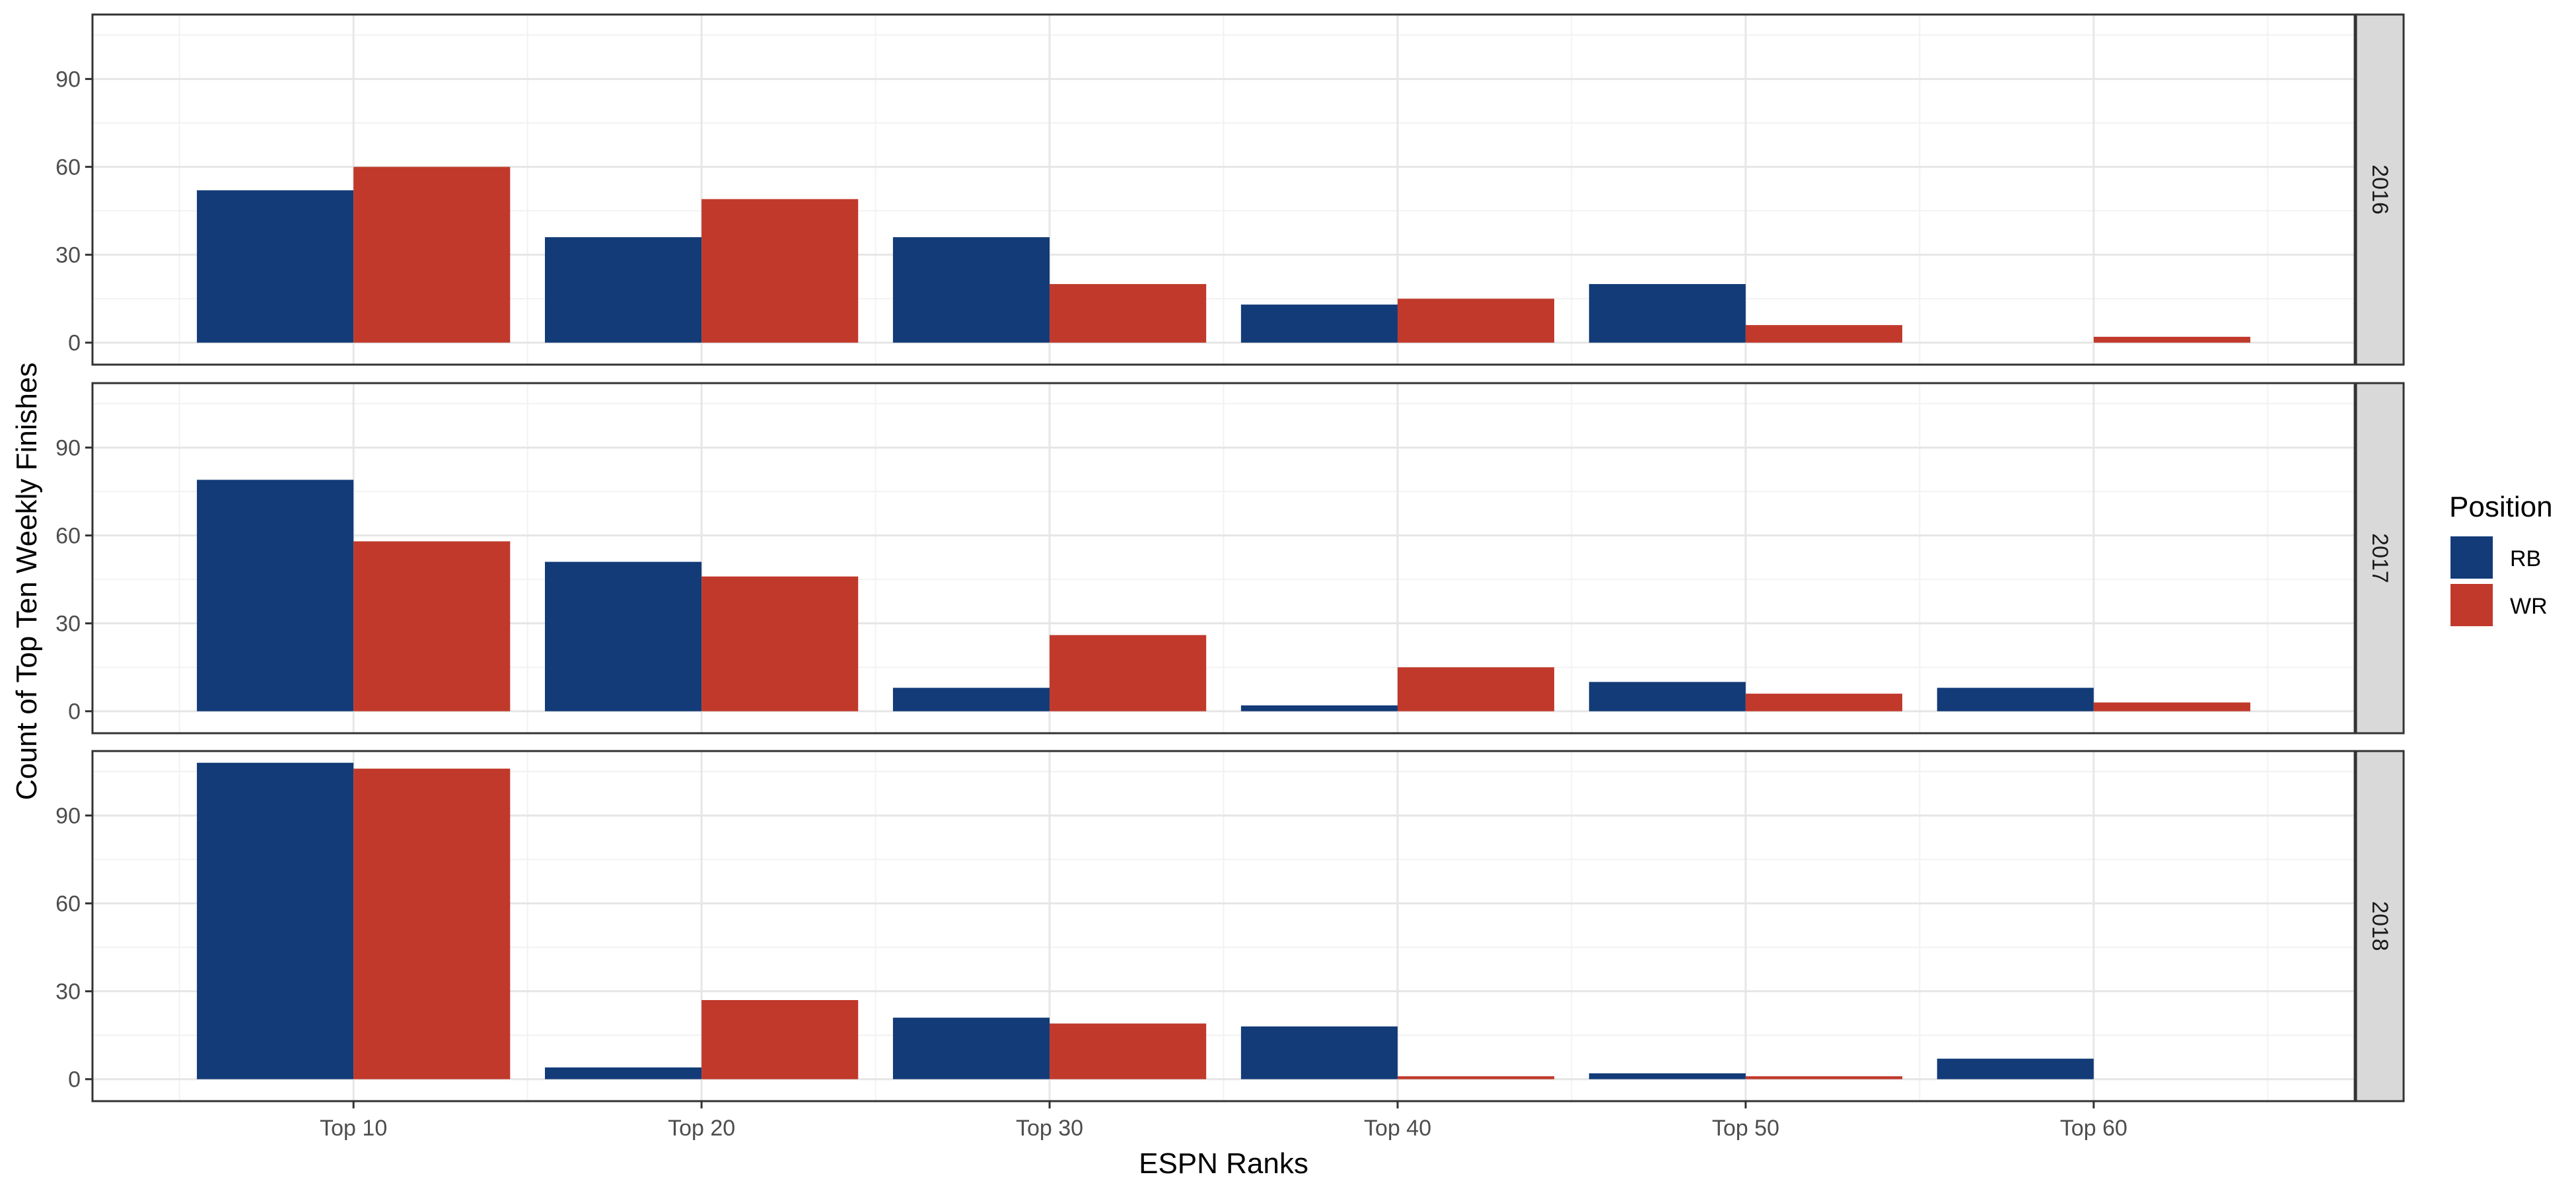 The image size is (2576, 1189). Describe the element at coordinates (2529, 606) in the screenshot. I see `legend-label-wr: WR` at that location.